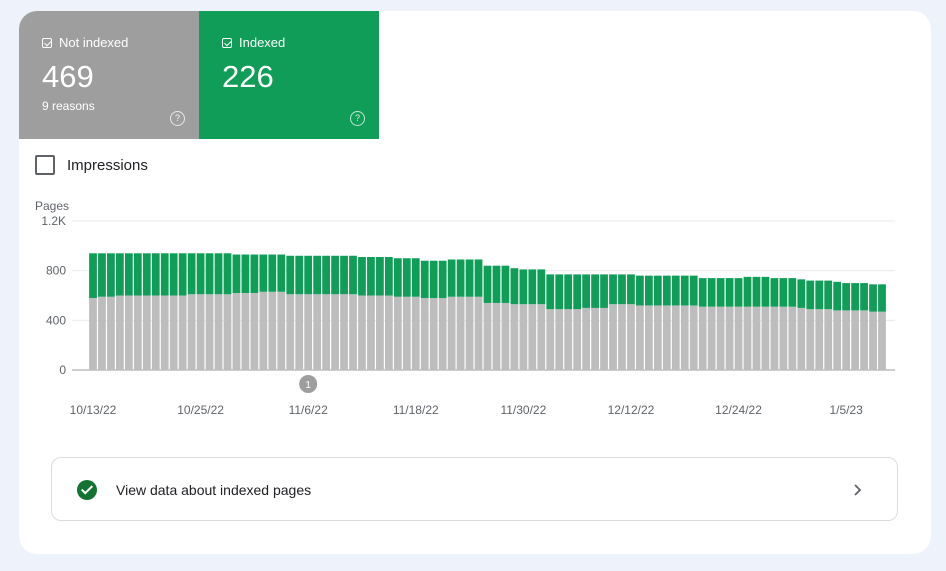  Describe the element at coordinates (289, 75) in the screenshot. I see `indexed-tile: Indexed 226 ?` at that location.